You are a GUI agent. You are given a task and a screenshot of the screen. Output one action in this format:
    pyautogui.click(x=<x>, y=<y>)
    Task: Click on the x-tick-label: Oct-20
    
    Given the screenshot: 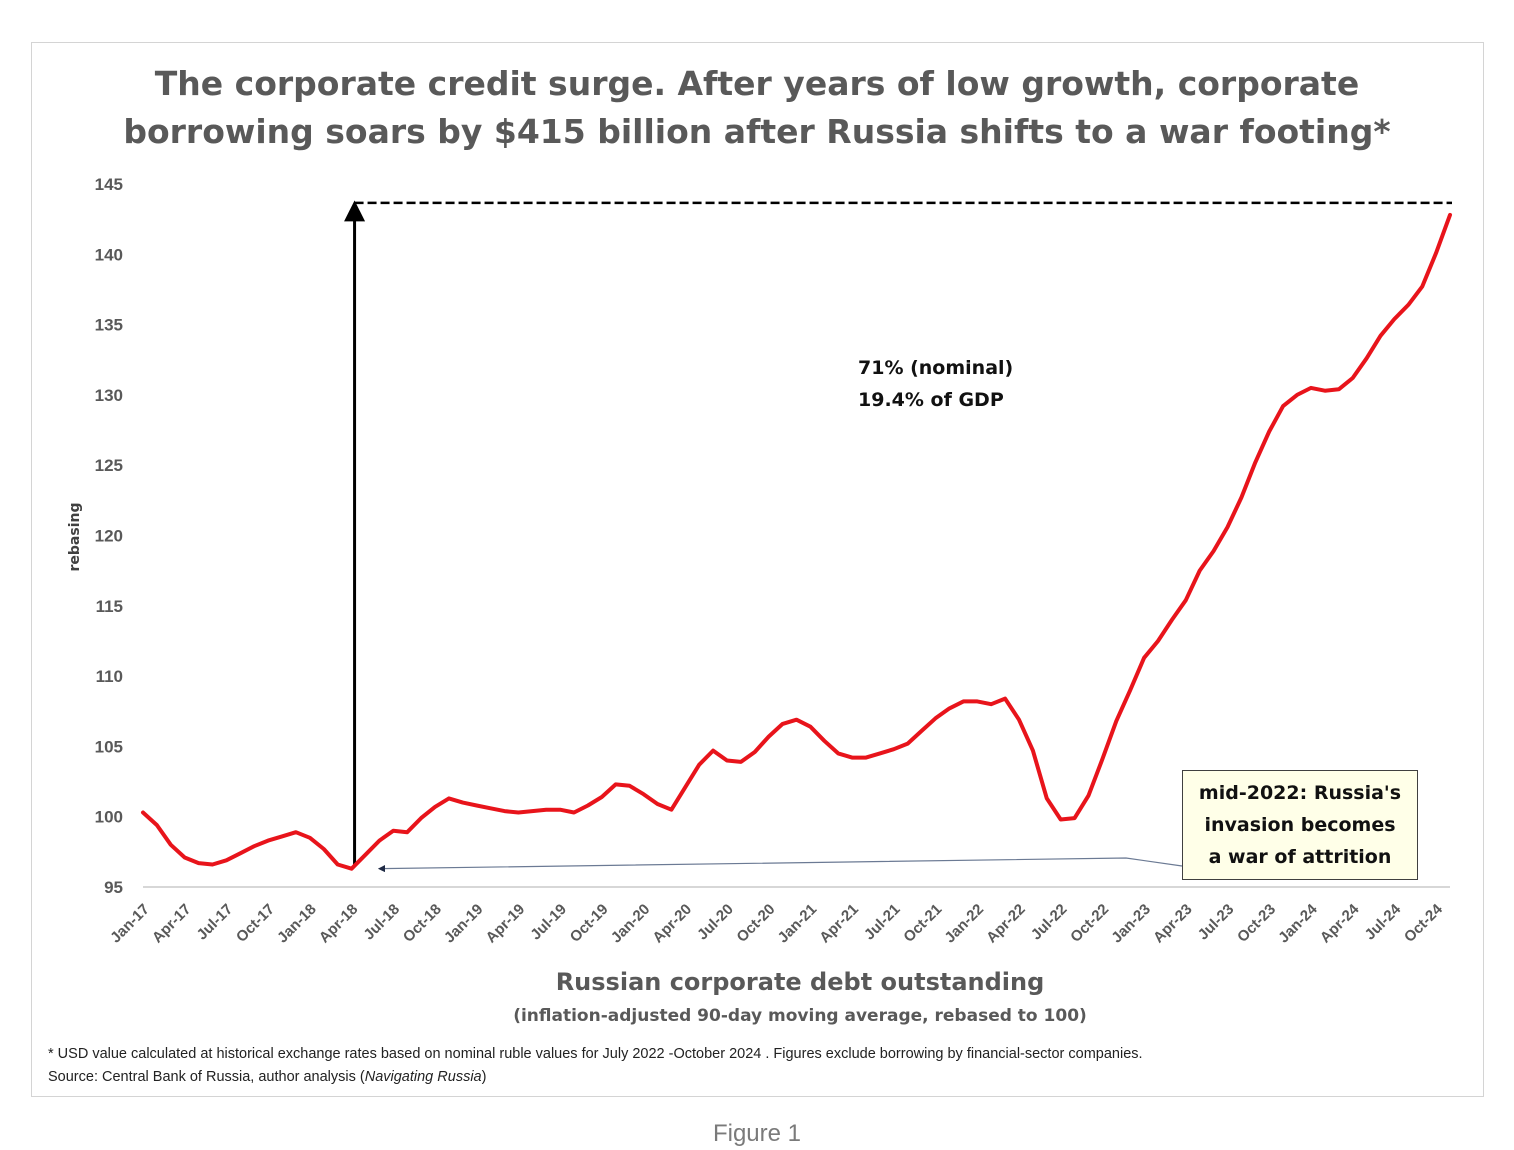 What is the action you would take?
    pyautogui.click(x=755, y=923)
    